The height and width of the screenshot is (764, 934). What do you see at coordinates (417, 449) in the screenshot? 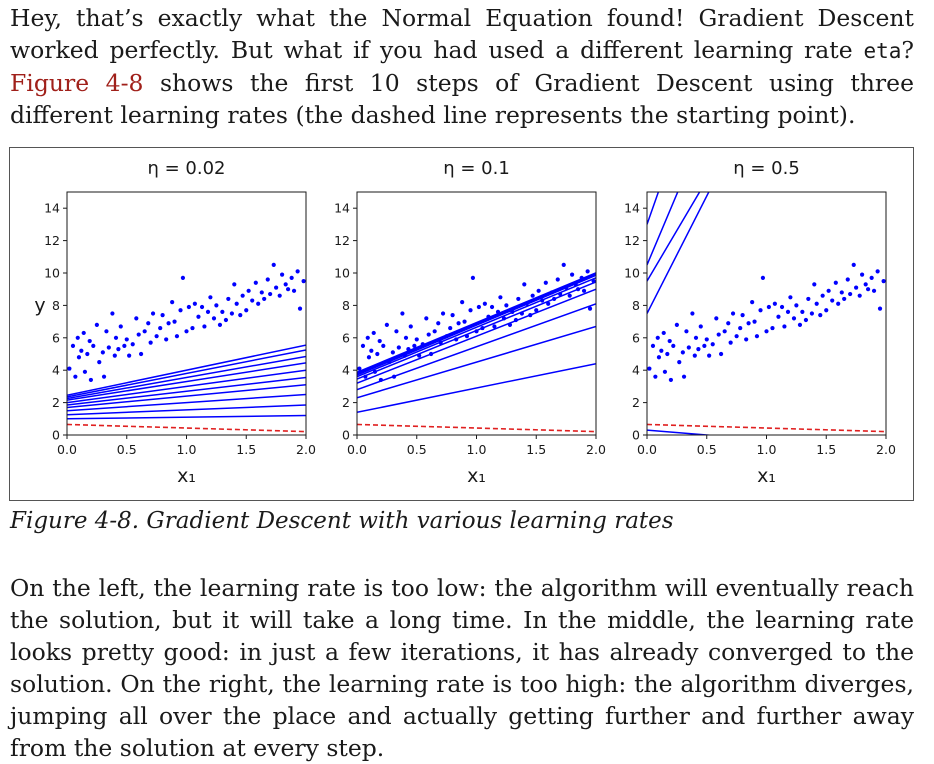
I see `x-tick-label: 0.5` at bounding box center [417, 449].